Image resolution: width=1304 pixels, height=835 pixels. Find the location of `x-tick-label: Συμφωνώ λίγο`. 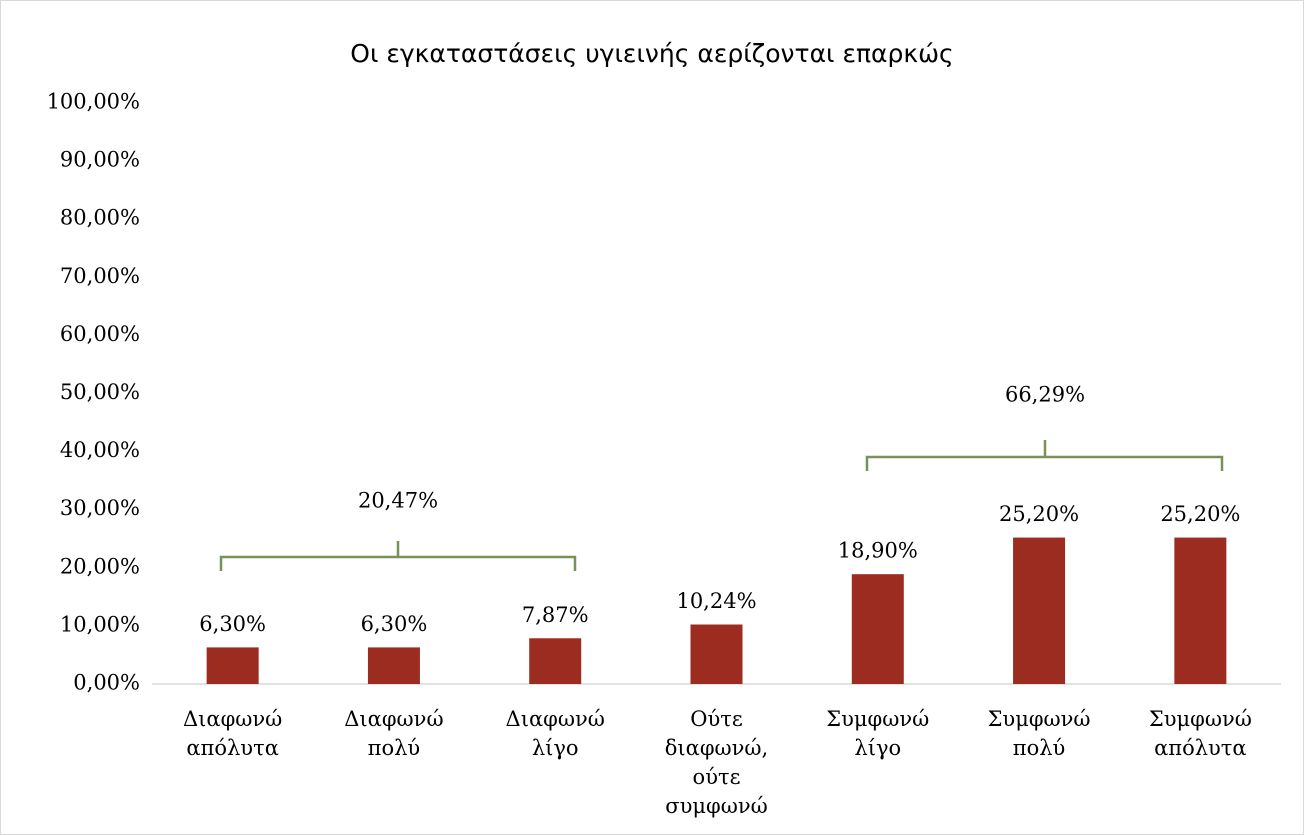

x-tick-label: Συμφωνώ λίγο is located at coordinates (877, 733).